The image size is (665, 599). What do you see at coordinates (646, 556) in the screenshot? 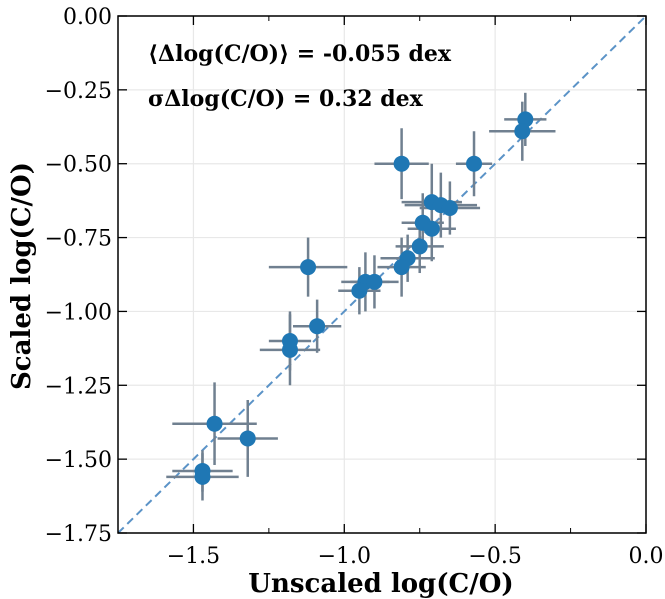
I see `x-tick-label: 0.0` at bounding box center [646, 556].